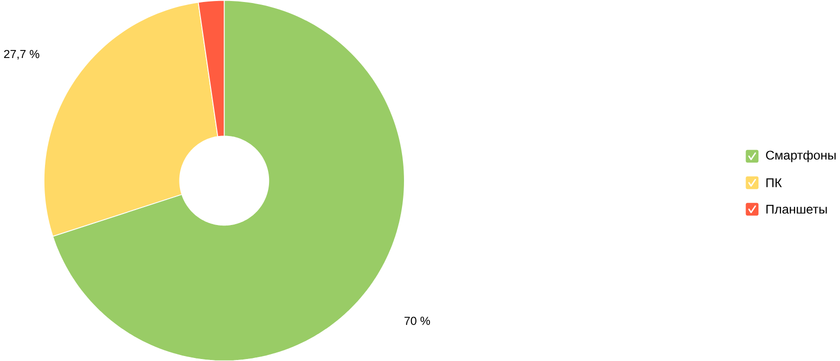 The height and width of the screenshot is (361, 840). I want to click on legend-label: Планшеты, so click(796, 209).